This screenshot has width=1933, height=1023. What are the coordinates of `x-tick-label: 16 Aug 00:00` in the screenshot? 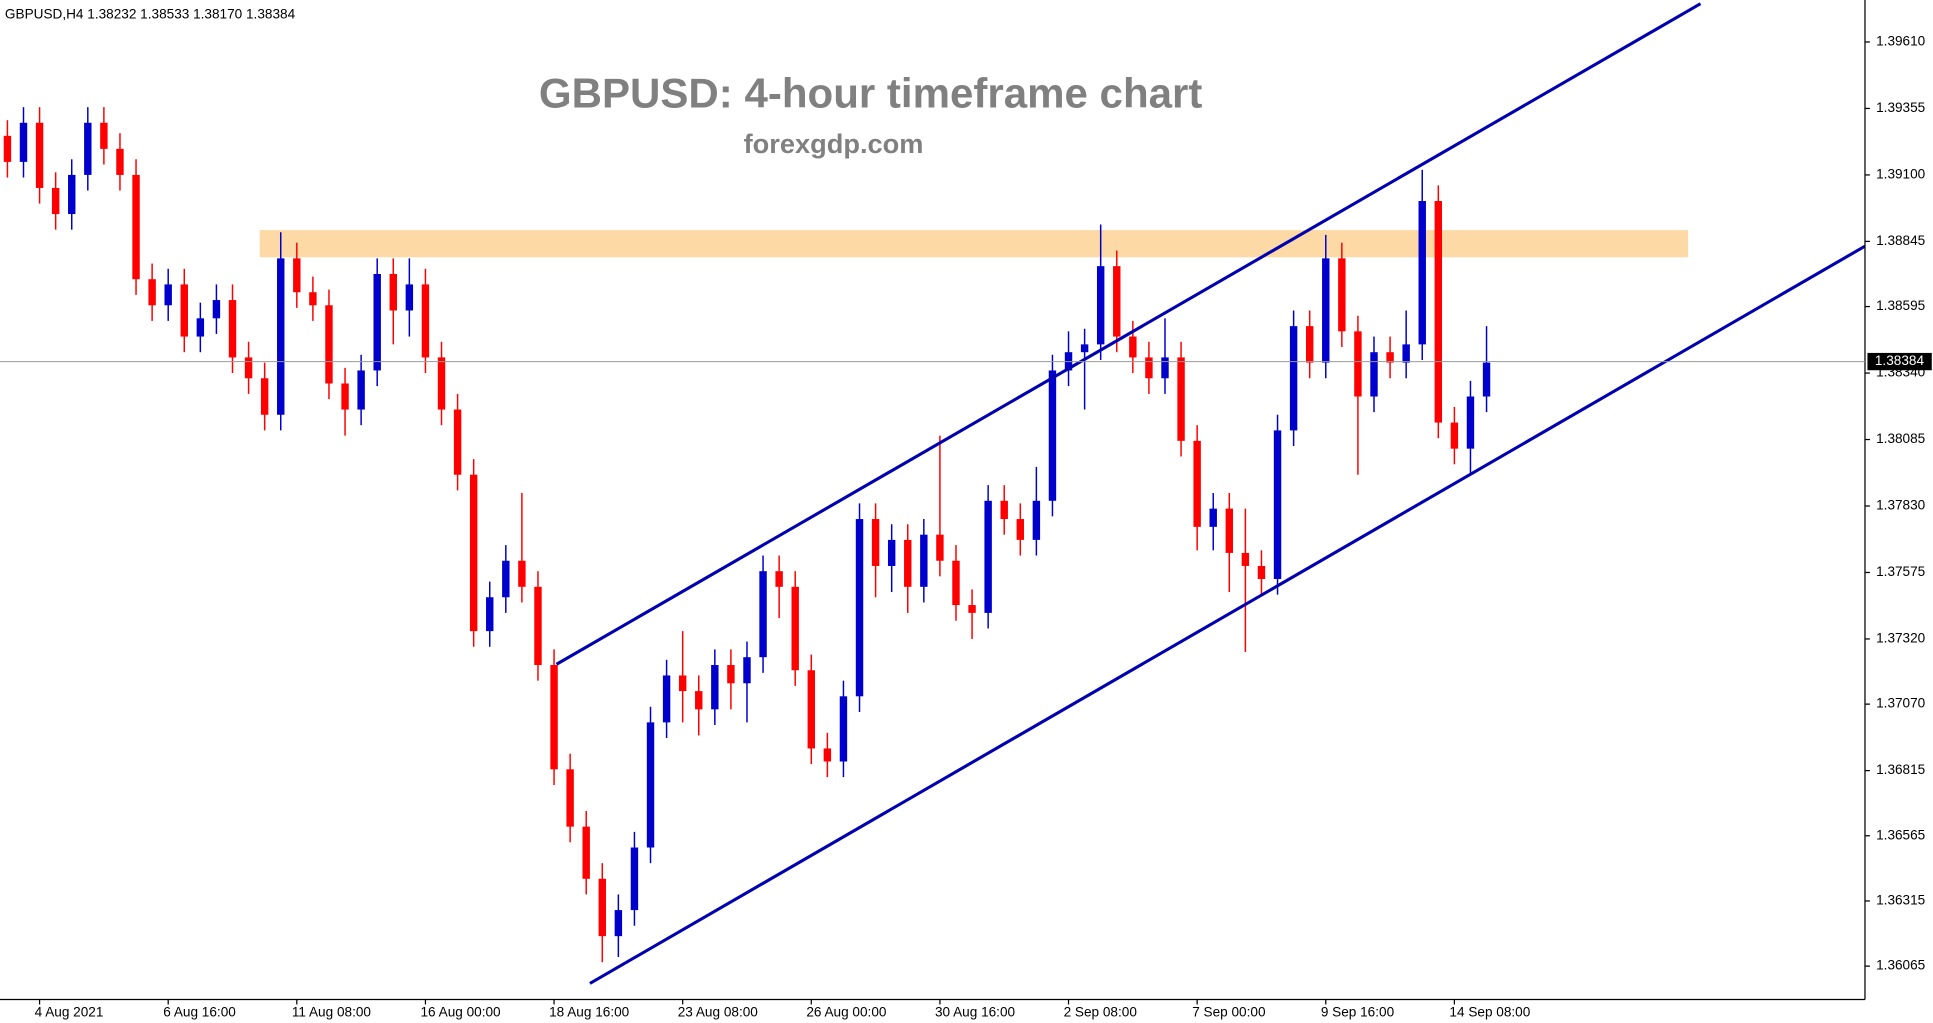 It's located at (460, 1012).